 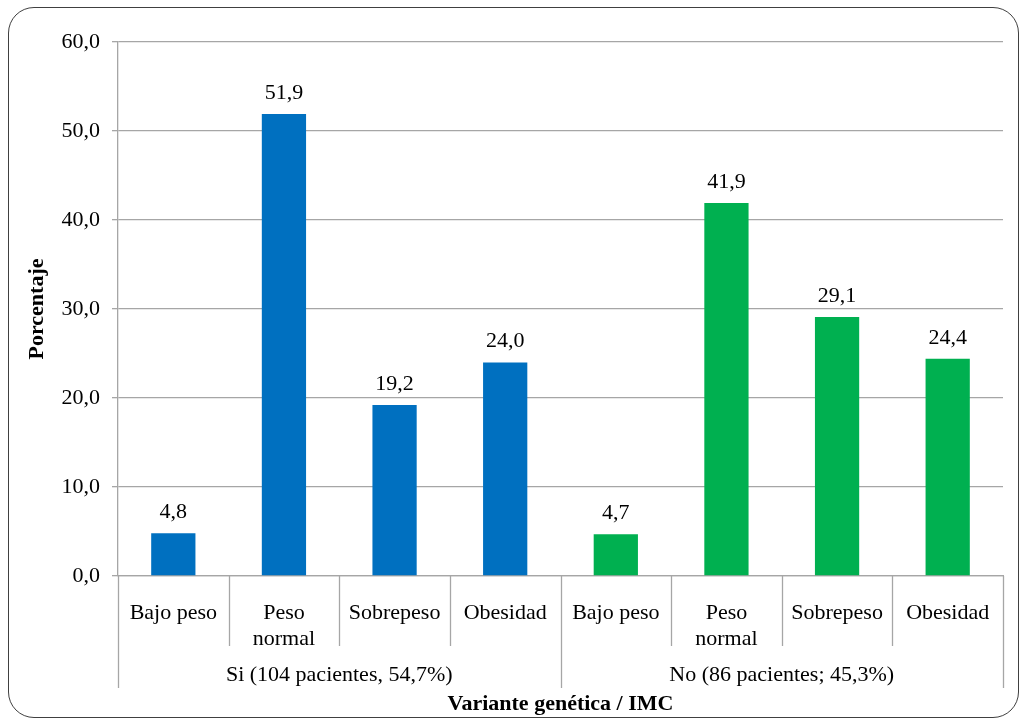 What do you see at coordinates (782, 673) in the screenshot?
I see `text: No (86 pacientes; 45,3%)` at bounding box center [782, 673].